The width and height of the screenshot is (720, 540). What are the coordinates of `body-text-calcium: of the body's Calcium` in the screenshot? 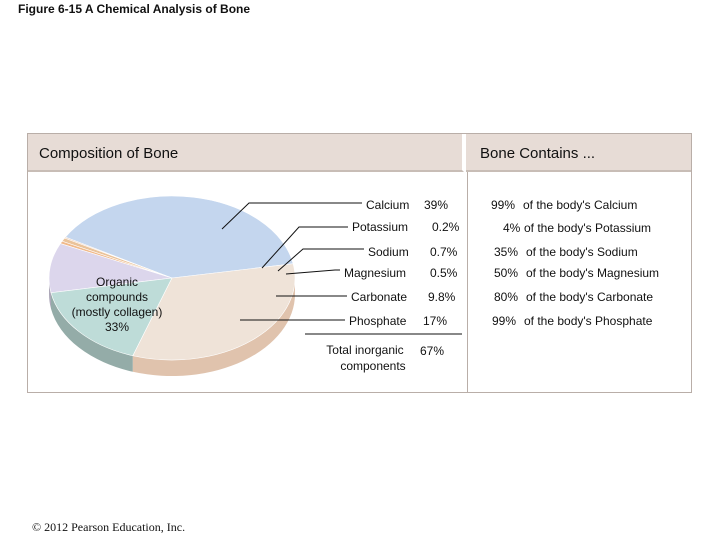 It's located at (580, 205).